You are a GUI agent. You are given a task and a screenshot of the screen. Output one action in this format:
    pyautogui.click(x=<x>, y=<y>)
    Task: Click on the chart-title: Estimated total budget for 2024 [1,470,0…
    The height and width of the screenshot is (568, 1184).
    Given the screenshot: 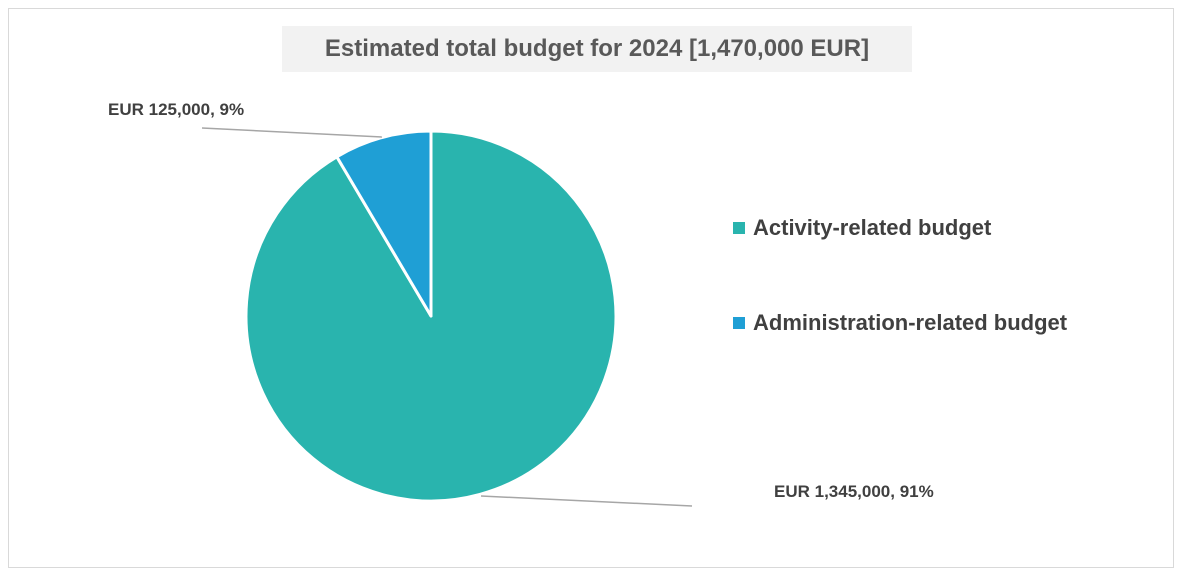 What is the action you would take?
    pyautogui.click(x=597, y=49)
    